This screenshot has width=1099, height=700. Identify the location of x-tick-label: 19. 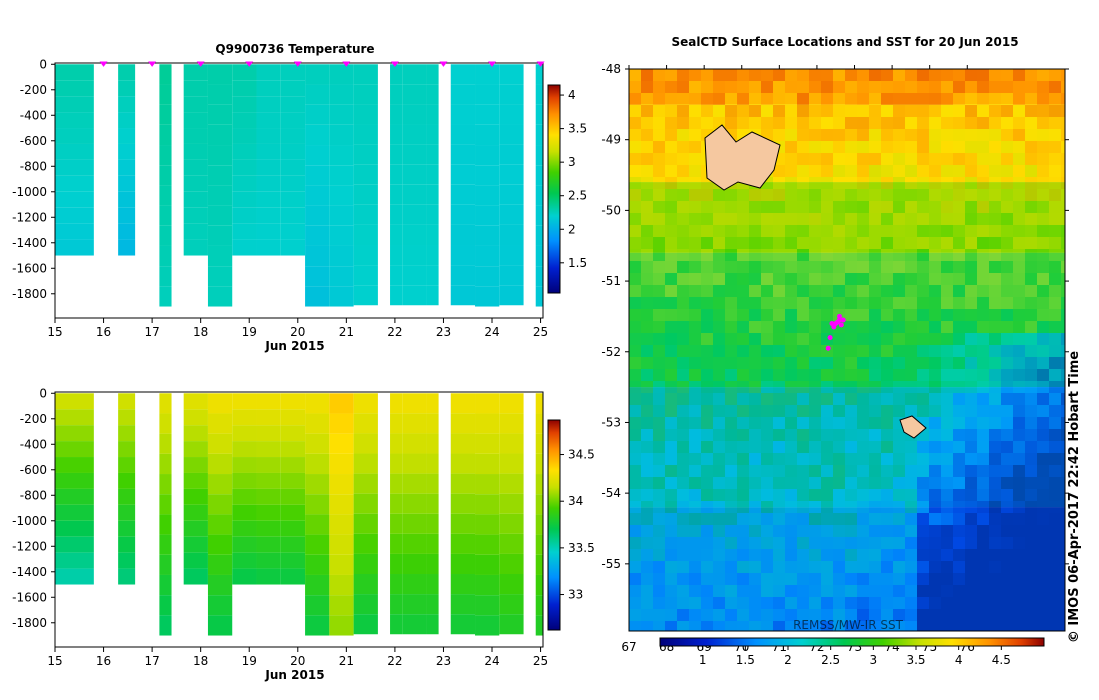
(249, 661).